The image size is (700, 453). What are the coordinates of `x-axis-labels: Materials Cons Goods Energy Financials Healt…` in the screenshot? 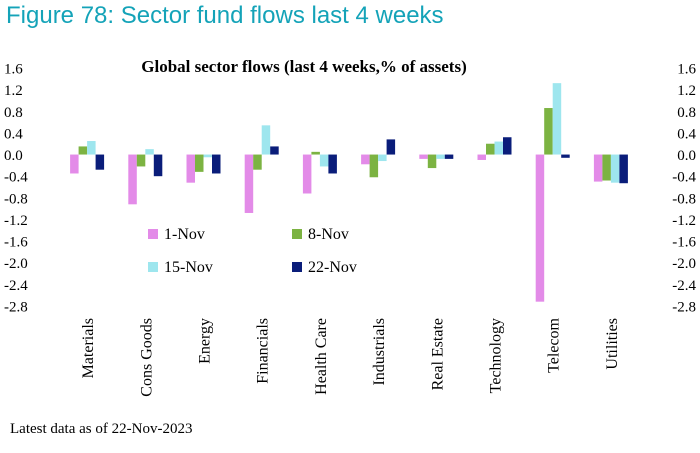 It's located at (350, 356).